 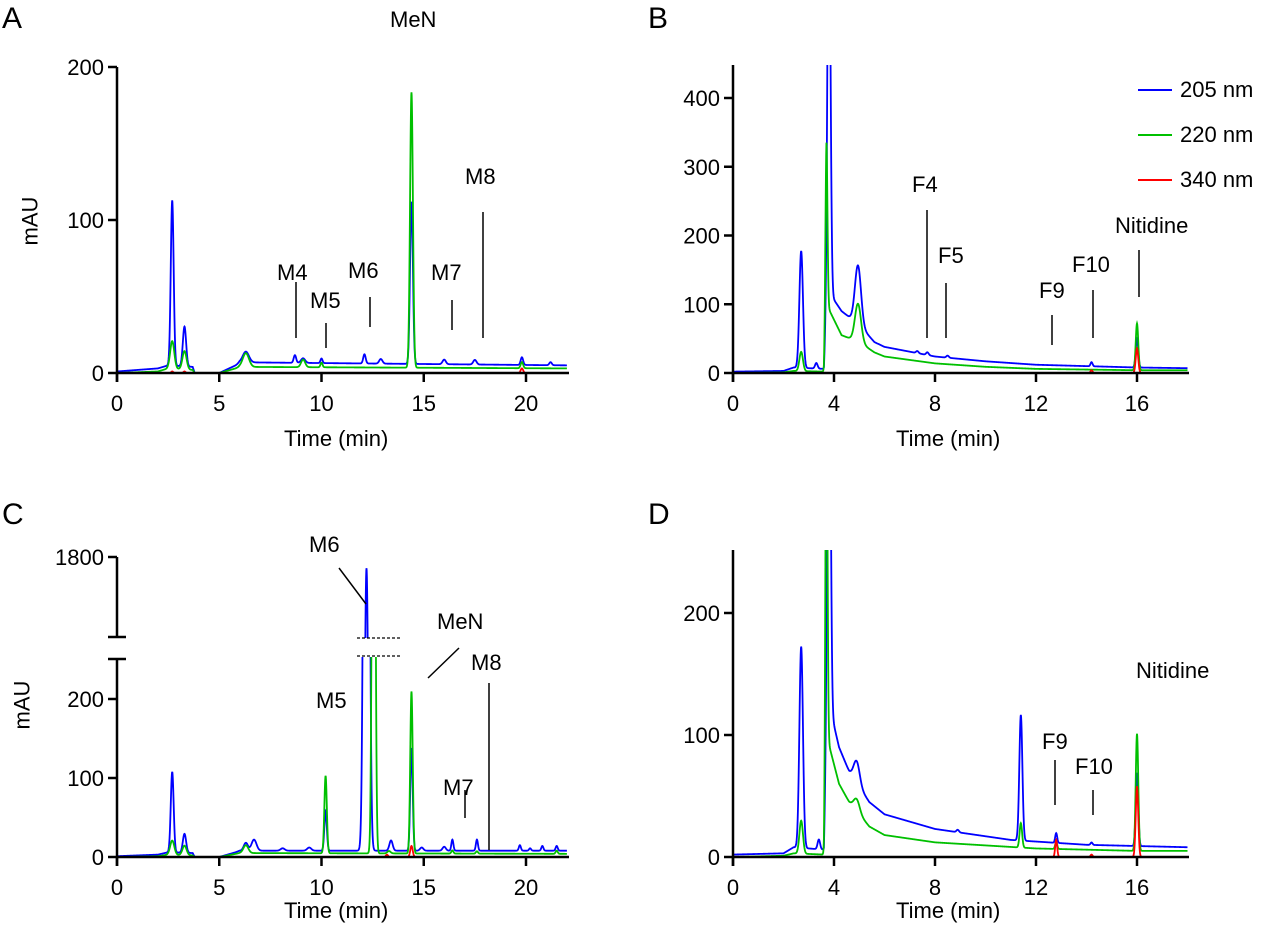 I want to click on series-line-b-220nm, so click(x=960, y=258).